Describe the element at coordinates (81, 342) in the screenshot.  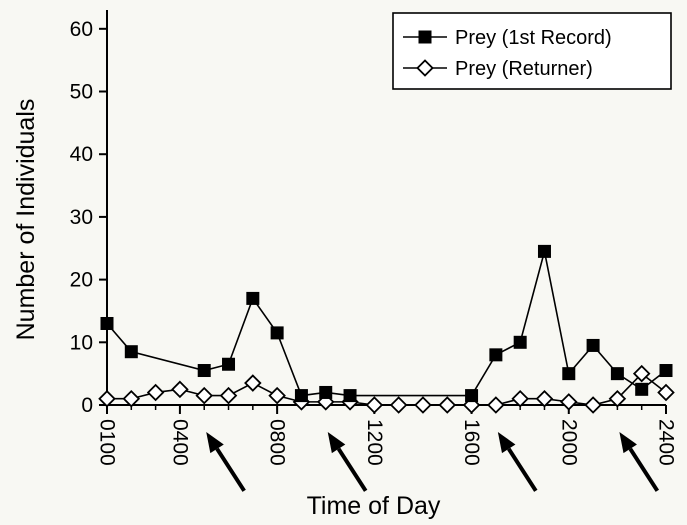
I see `y-tick-label: 10` at that location.